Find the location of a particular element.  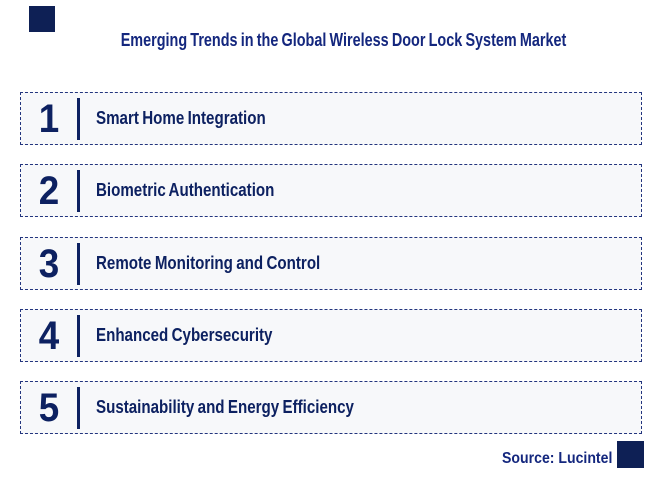

trend-label: Enhanced Cybersecurity is located at coordinates (201, 335).